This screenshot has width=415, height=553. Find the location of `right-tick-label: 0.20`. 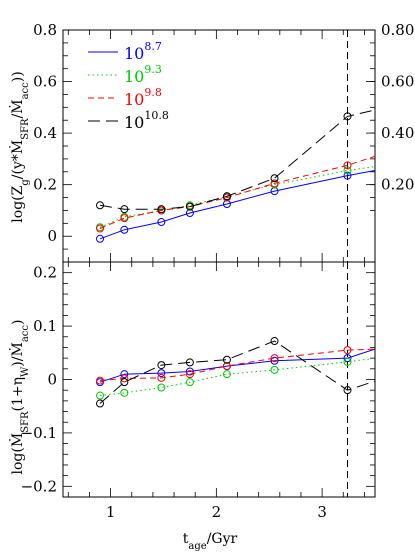

right-tick-label: 0.20 is located at coordinates (397, 185).